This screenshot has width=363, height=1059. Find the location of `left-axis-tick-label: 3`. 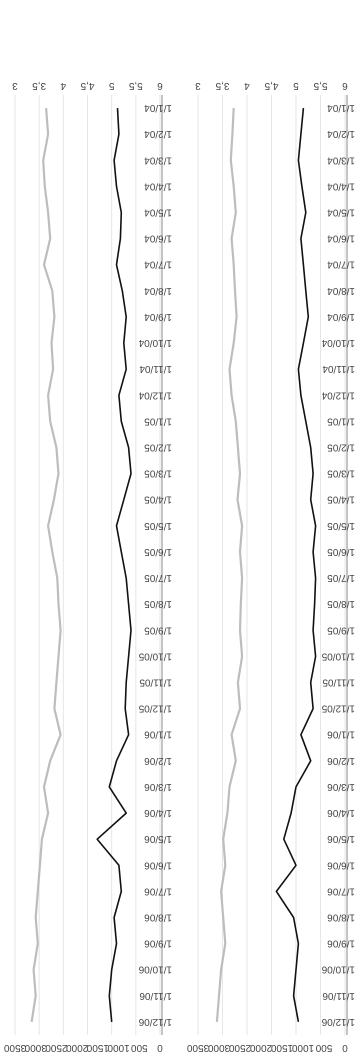

left-axis-tick-label: 3 is located at coordinates (198, 85).